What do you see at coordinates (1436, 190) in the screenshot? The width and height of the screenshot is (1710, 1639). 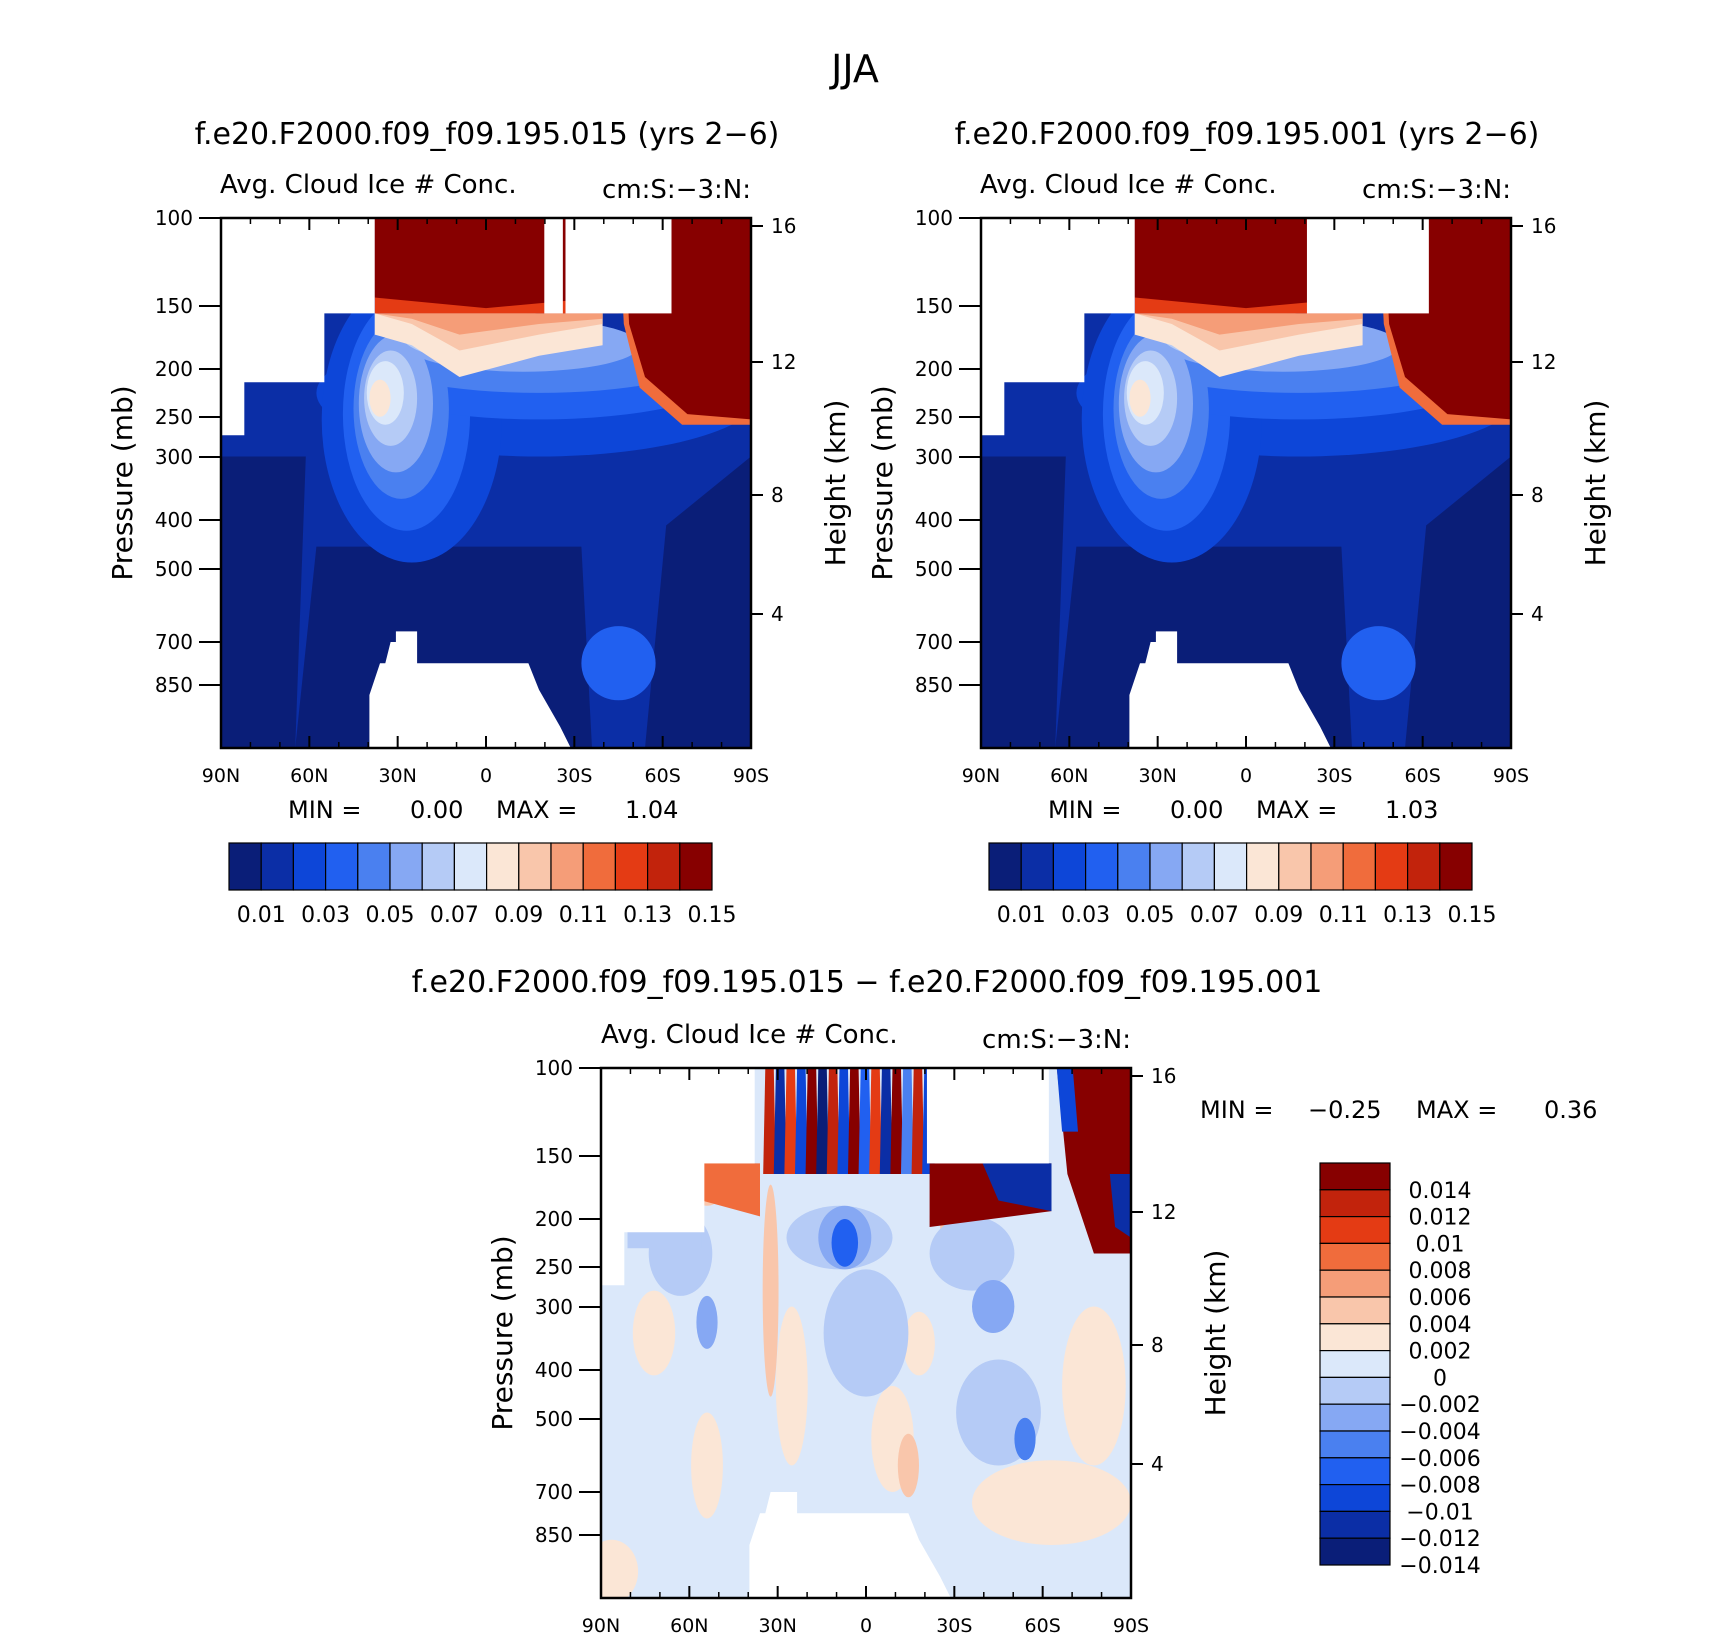 I see `panel-2-subtitle-right: cm:S:−3:N:` at bounding box center [1436, 190].